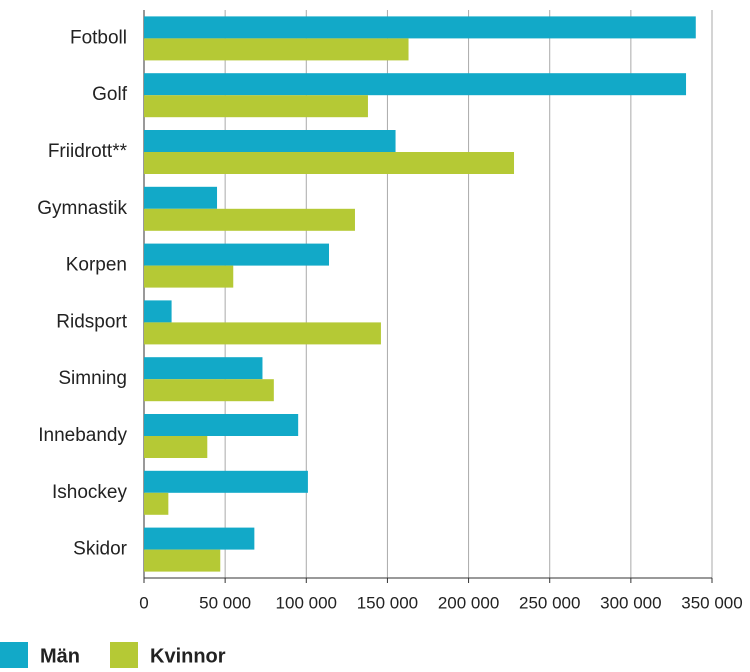 The image size is (750, 672). I want to click on y-tick-label: Simning, so click(92, 378).